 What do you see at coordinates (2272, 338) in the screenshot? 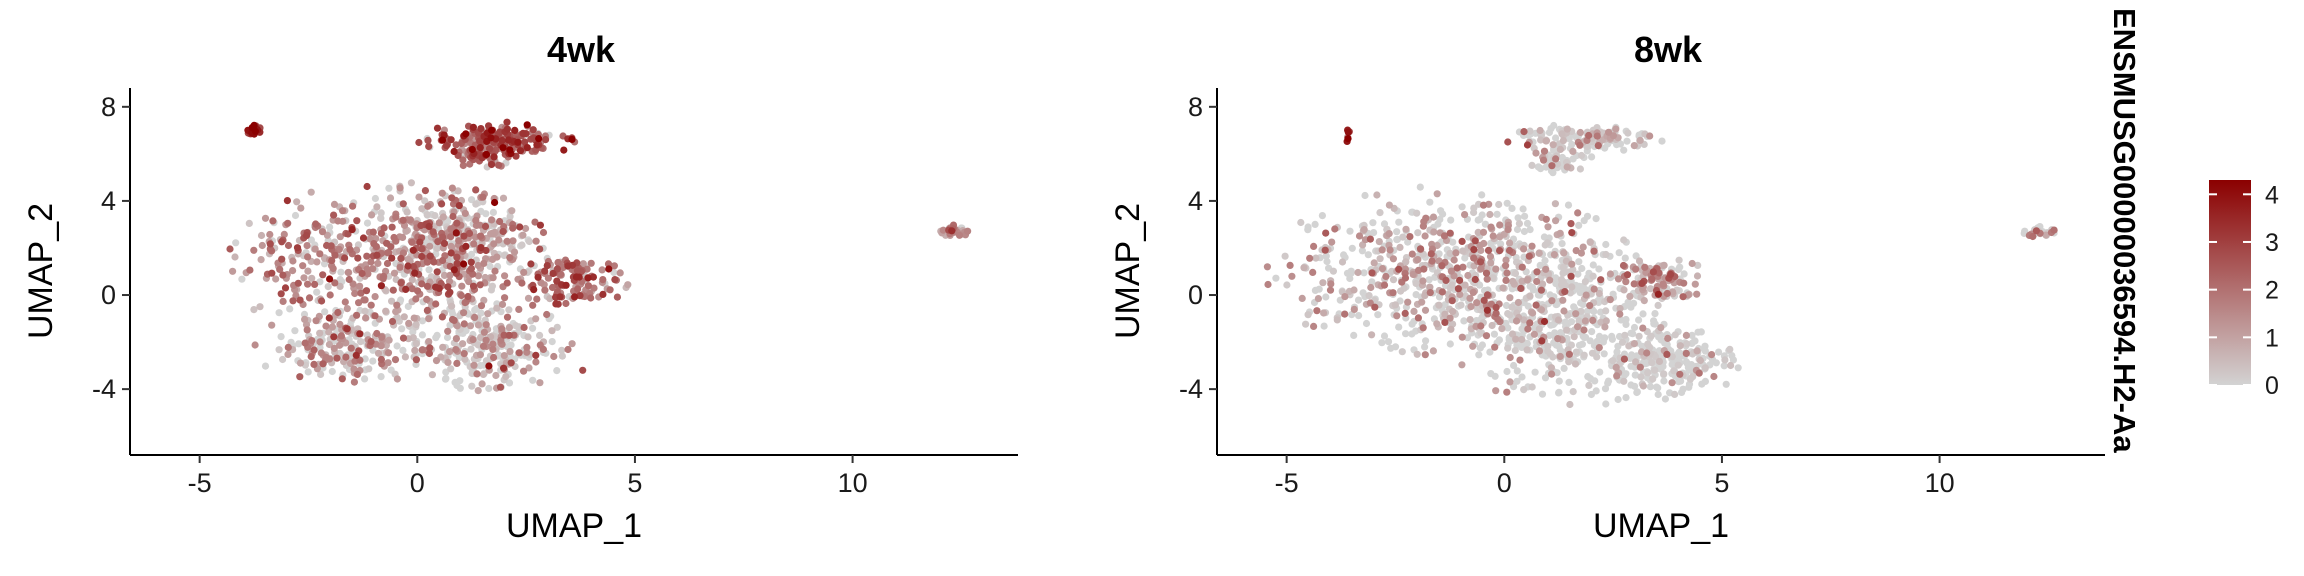
I see `legend-tick-label: 1` at bounding box center [2272, 338].